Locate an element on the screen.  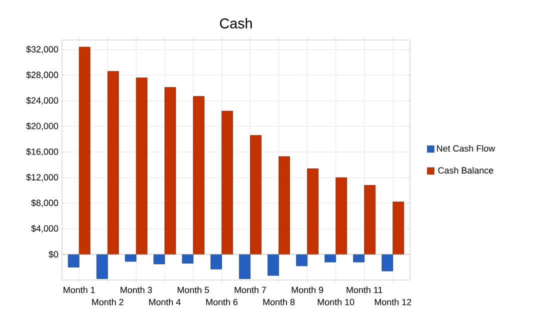
legend-label: Cash Balance is located at coordinates (466, 170).